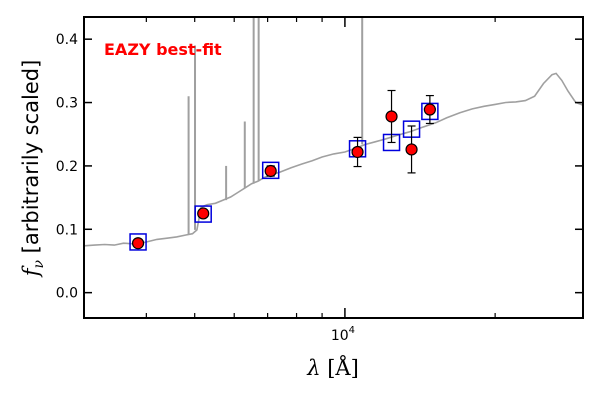 The width and height of the screenshot is (600, 400). I want to click on y-axis-label: fν [arbitrarily scaled], so click(33, 169).